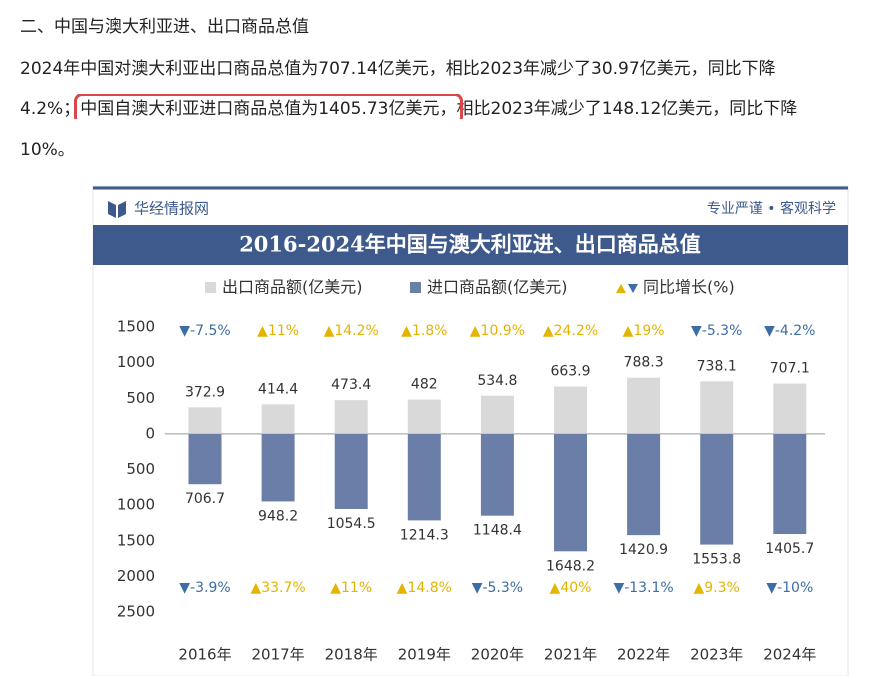 The height and width of the screenshot is (676, 875). Describe the element at coordinates (497, 287) in the screenshot. I see `legend-label: 进口商品额(亿美元)` at that location.